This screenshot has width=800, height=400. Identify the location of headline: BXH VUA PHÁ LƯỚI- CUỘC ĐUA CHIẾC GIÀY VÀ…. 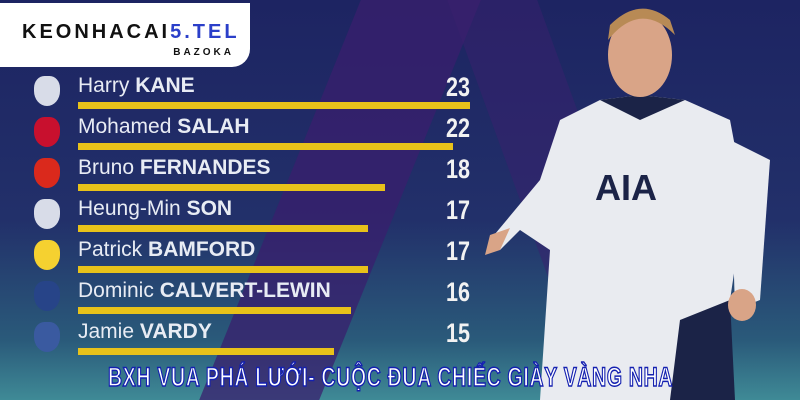
(390, 377).